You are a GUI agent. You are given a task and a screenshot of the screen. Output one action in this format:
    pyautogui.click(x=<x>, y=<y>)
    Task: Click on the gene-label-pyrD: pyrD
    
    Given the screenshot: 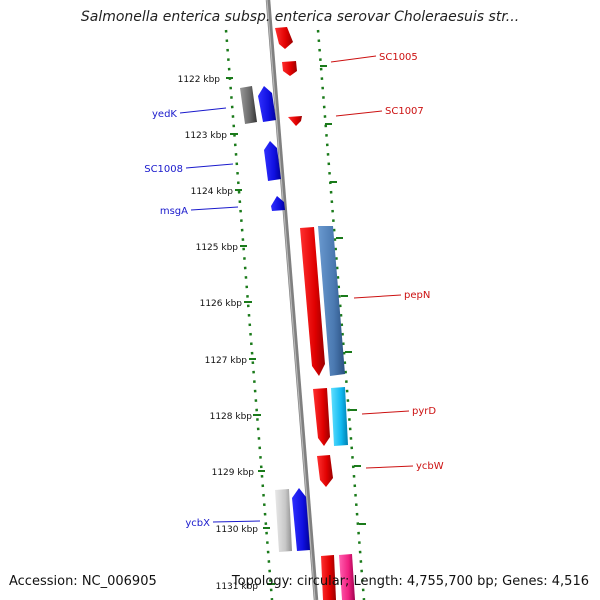 What is the action you would take?
    pyautogui.click(x=424, y=411)
    